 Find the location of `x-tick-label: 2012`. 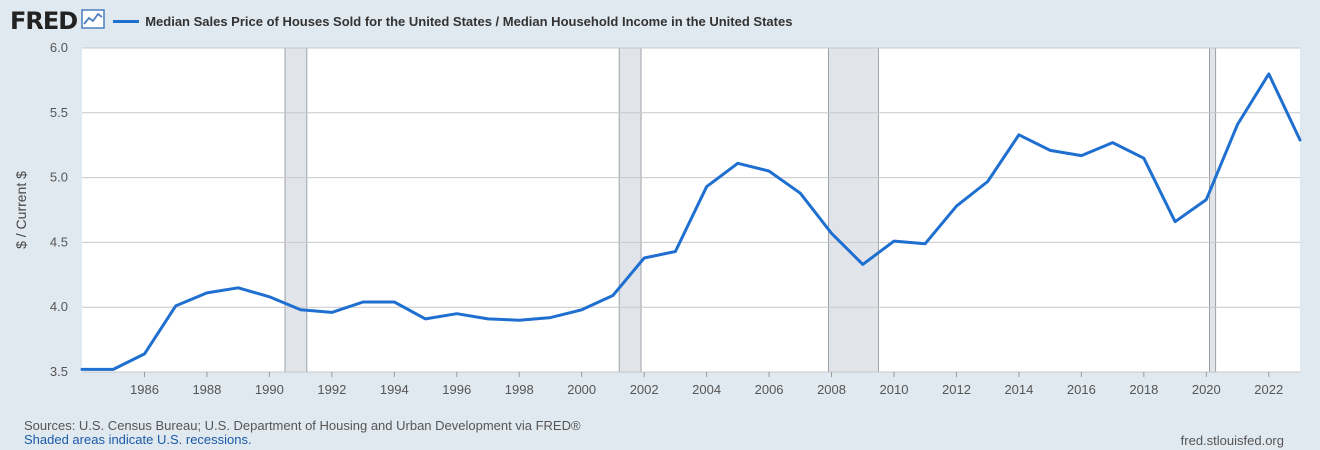

x-tick-label: 2012 is located at coordinates (956, 389).